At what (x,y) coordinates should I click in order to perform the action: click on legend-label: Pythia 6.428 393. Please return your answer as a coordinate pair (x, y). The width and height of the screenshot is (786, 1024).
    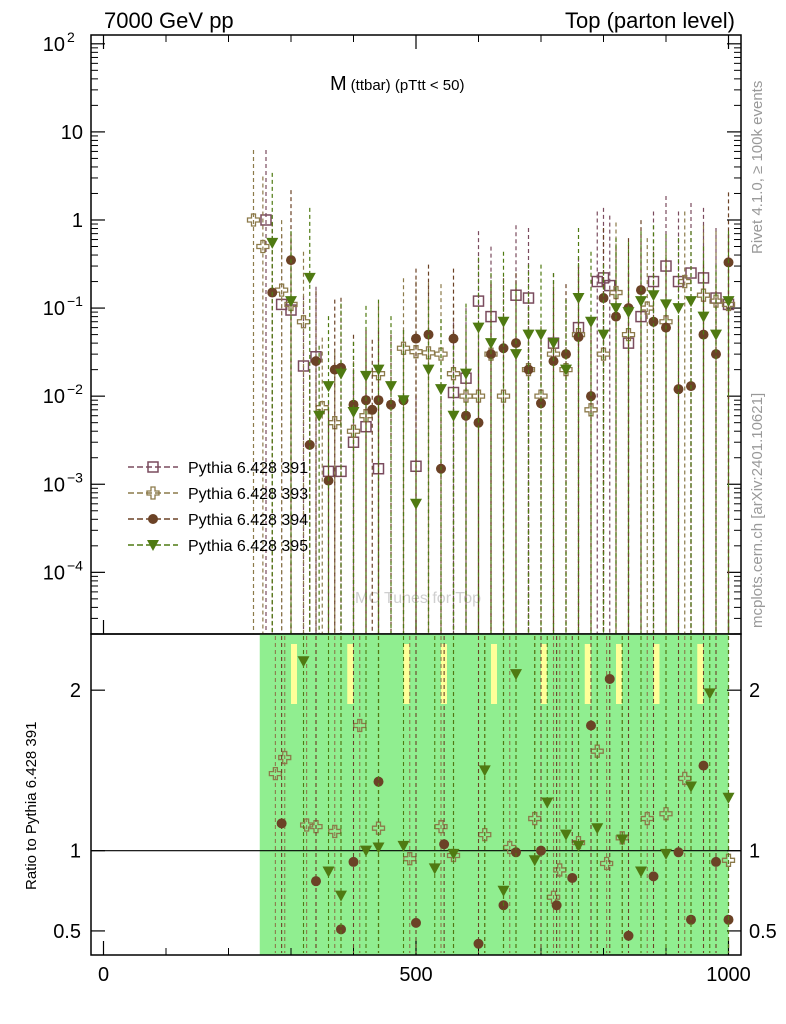
    Looking at the image, I should click on (248, 494).